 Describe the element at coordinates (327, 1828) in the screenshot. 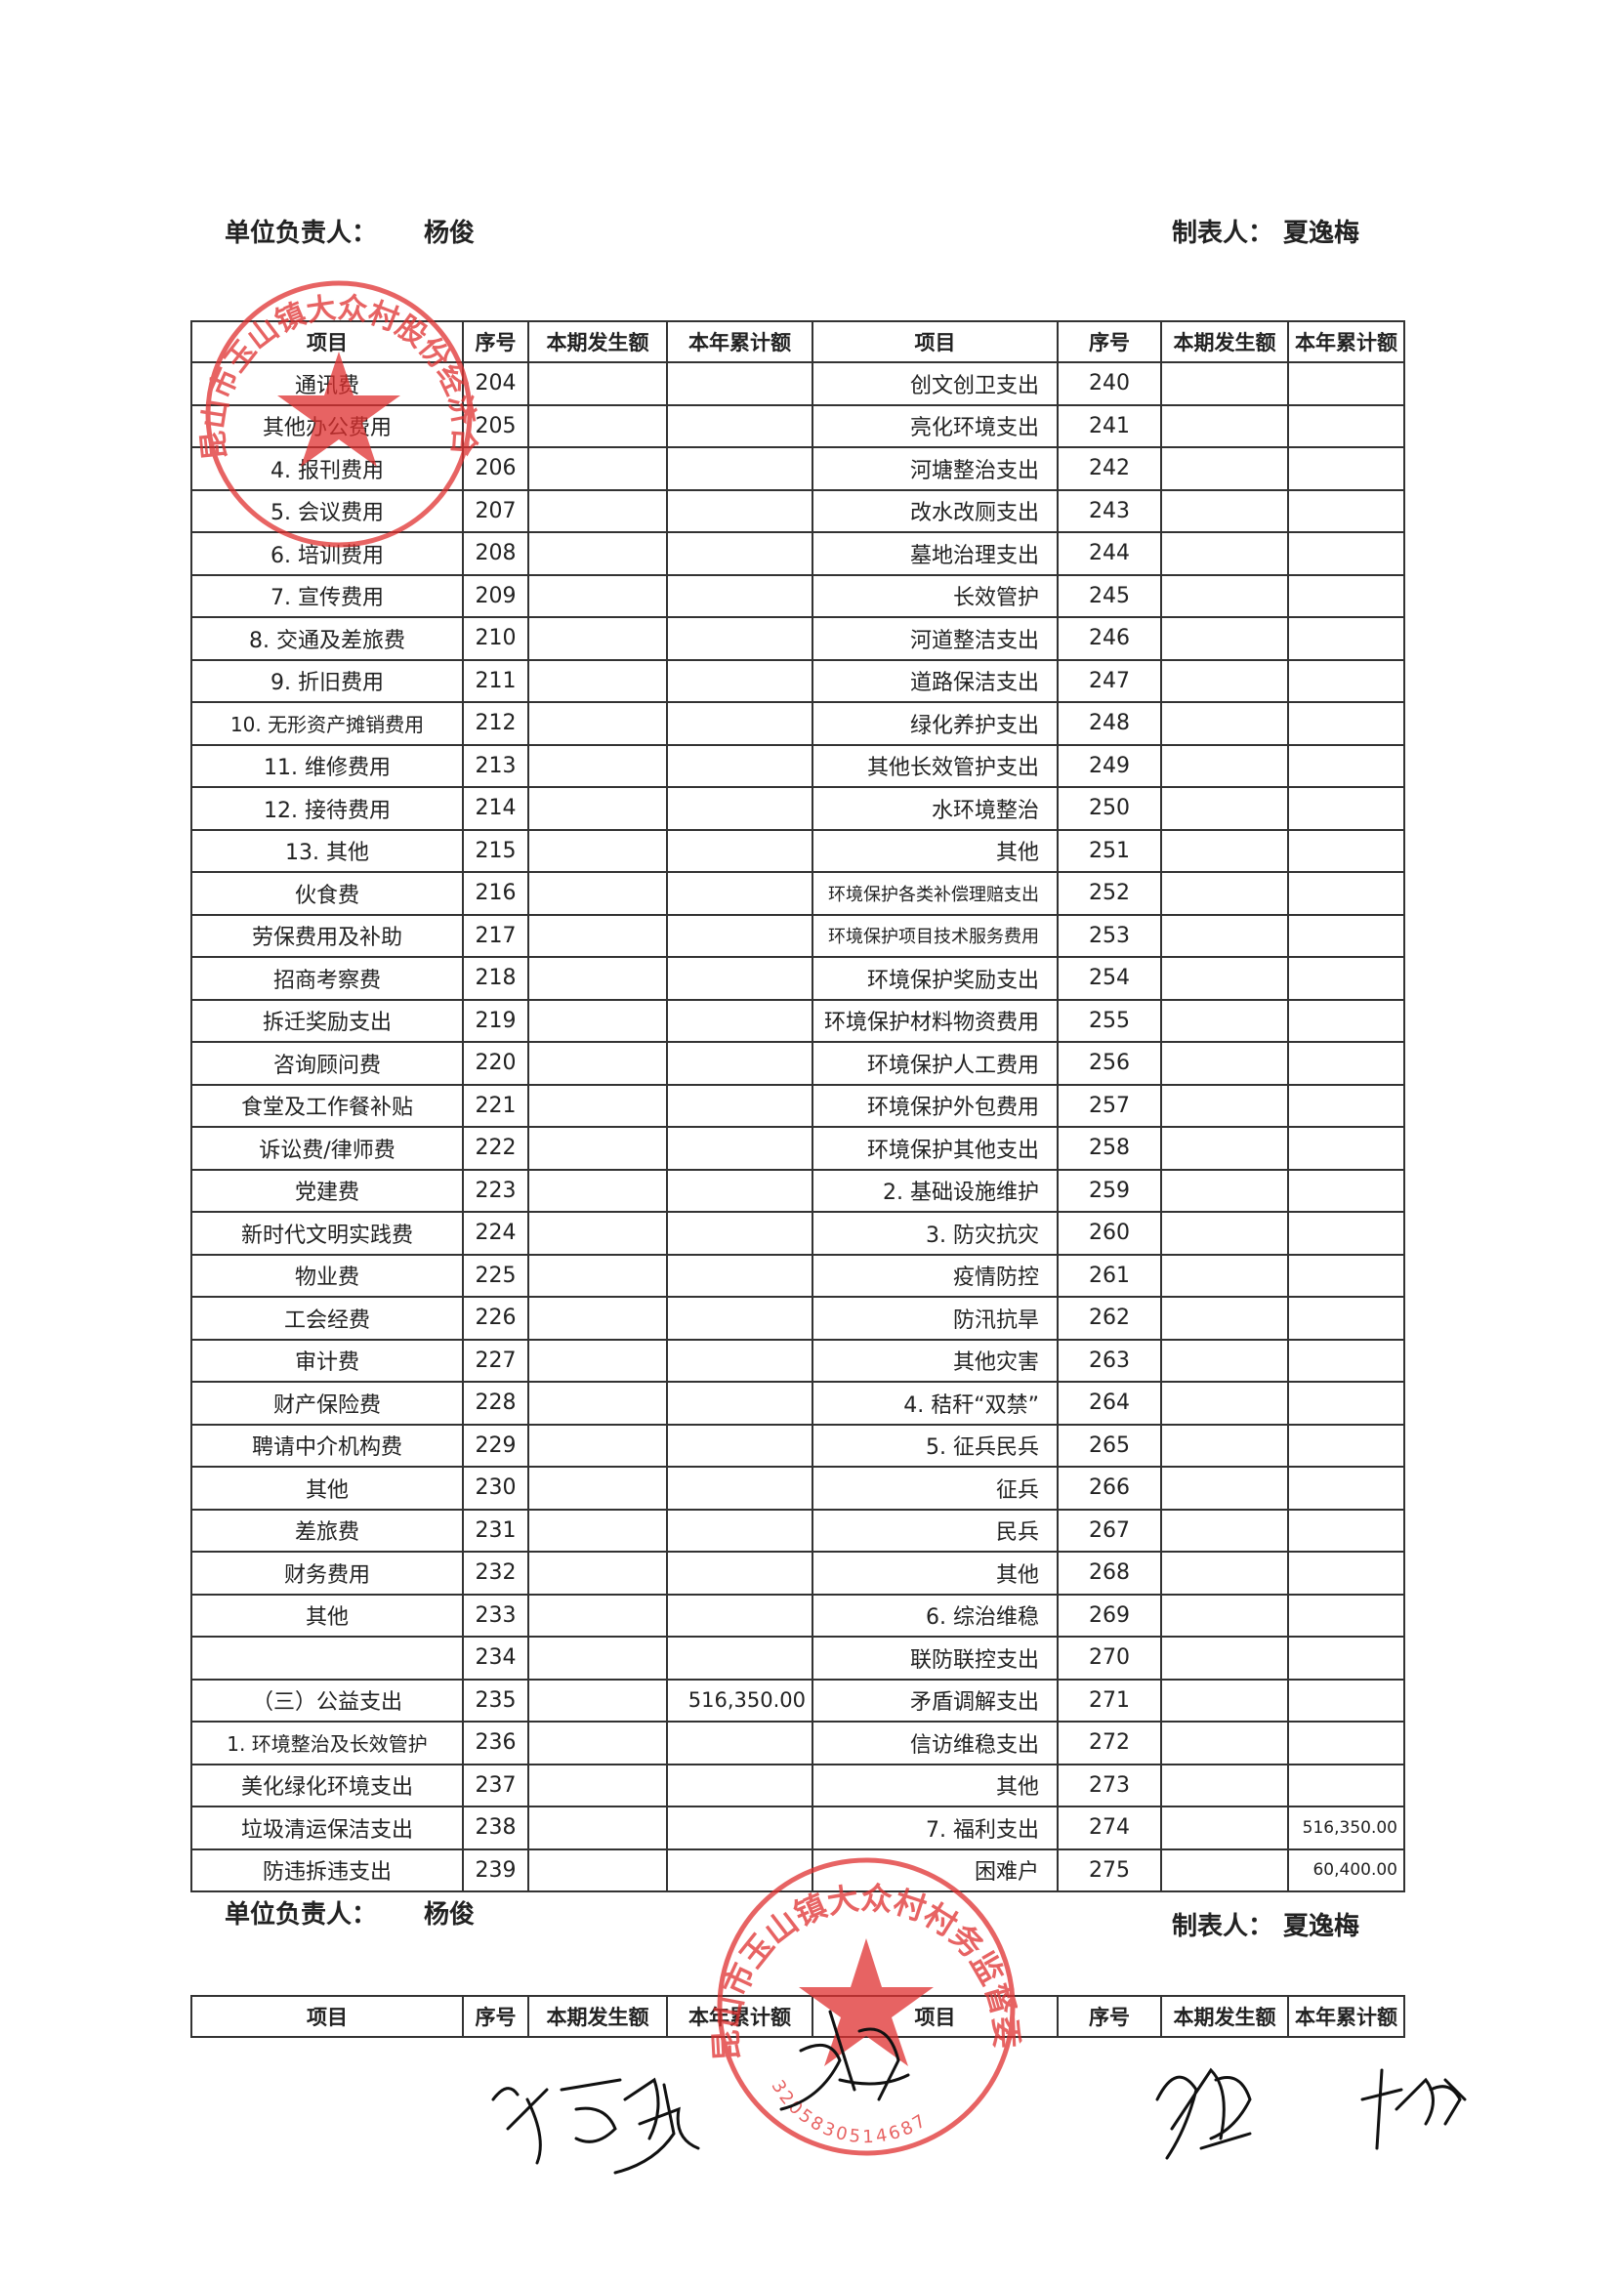

I see `item: 垃圾清运保洁支出` at that location.